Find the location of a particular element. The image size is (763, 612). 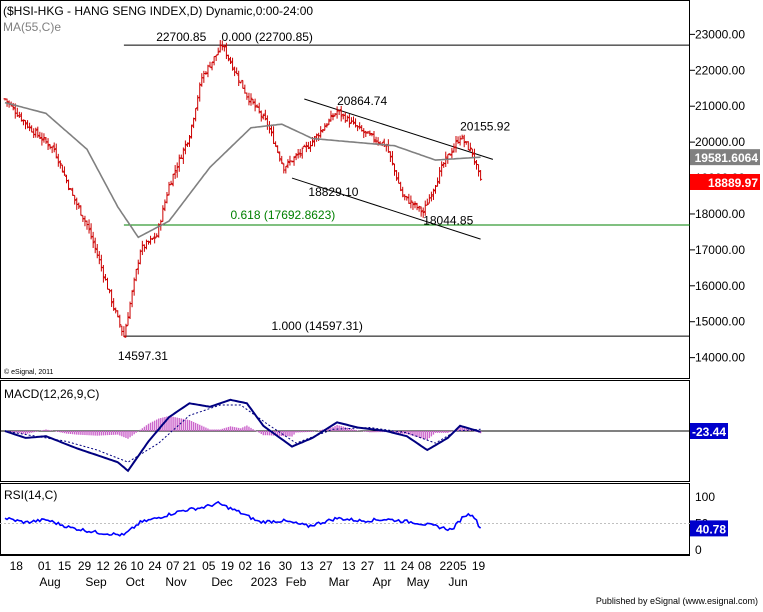

y-tick-label: 23000.00 is located at coordinates (720, 34).